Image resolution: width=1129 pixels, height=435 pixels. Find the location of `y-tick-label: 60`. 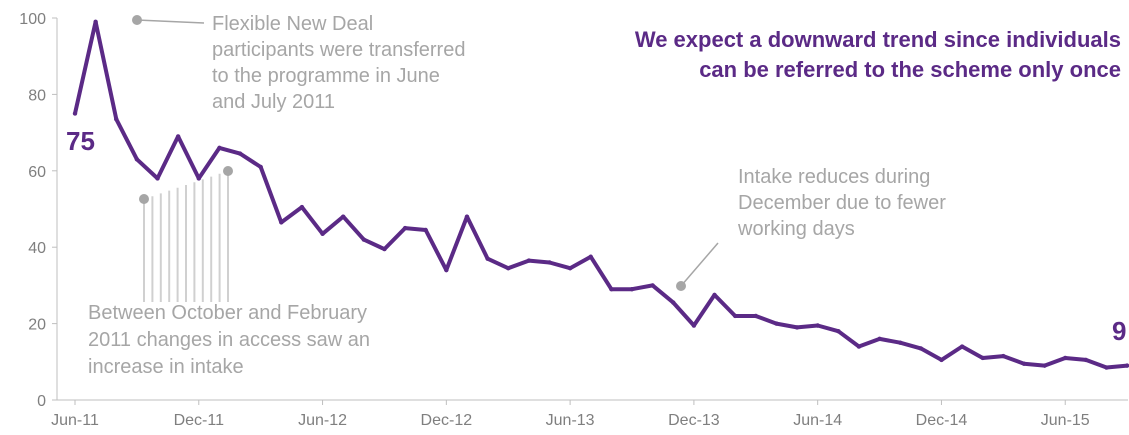

y-tick-label: 60 is located at coordinates (37, 172).